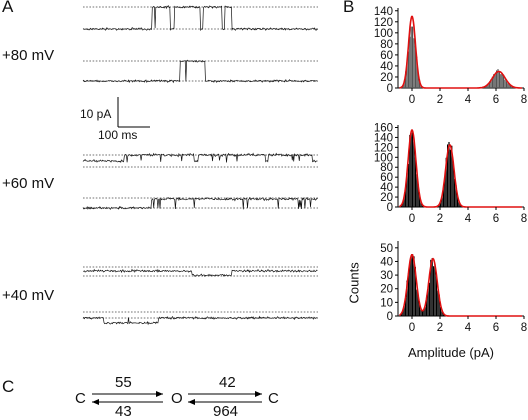 The width and height of the screenshot is (528, 420). Describe the element at coordinates (134, 112) in the screenshot. I see `scalebar` at that location.